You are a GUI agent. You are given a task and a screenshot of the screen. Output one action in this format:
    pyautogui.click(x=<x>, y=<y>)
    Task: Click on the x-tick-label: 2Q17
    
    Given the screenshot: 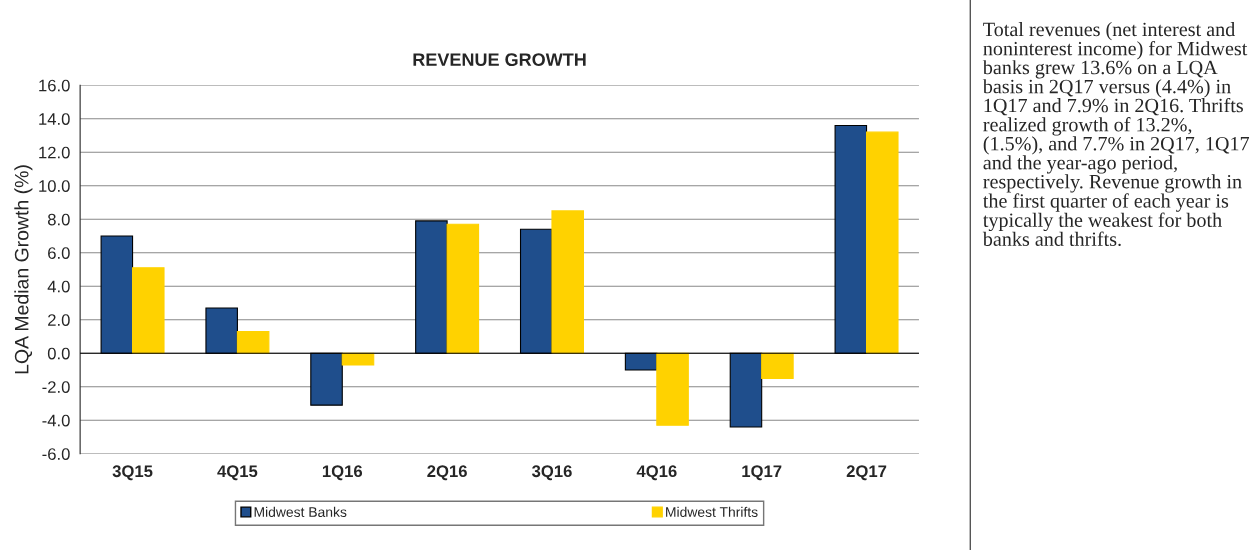 What is the action you would take?
    pyautogui.click(x=866, y=473)
    